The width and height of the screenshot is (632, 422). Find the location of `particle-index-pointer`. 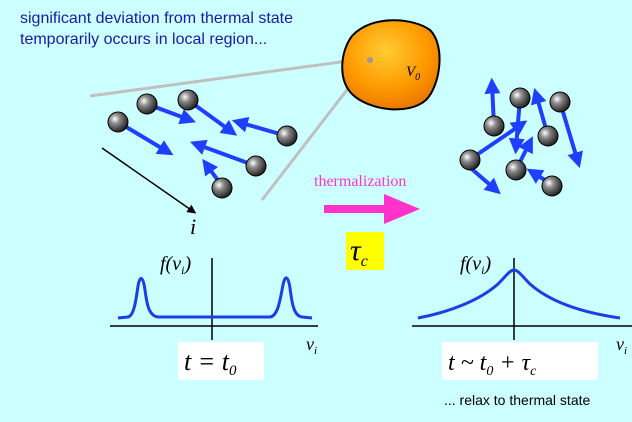

particle-index-pointer is located at coordinates (149, 180).